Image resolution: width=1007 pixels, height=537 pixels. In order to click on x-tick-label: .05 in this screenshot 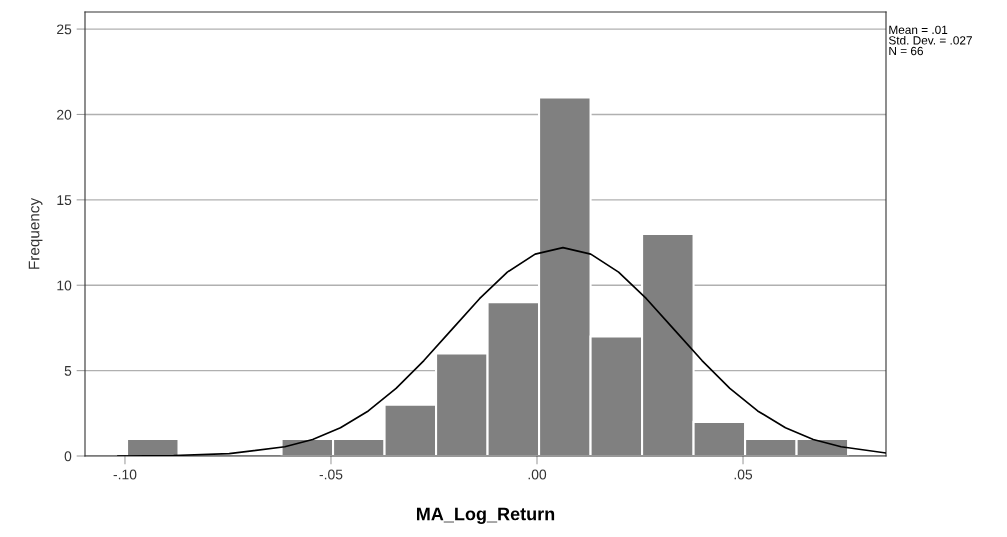, I will do `click(743, 474)`.